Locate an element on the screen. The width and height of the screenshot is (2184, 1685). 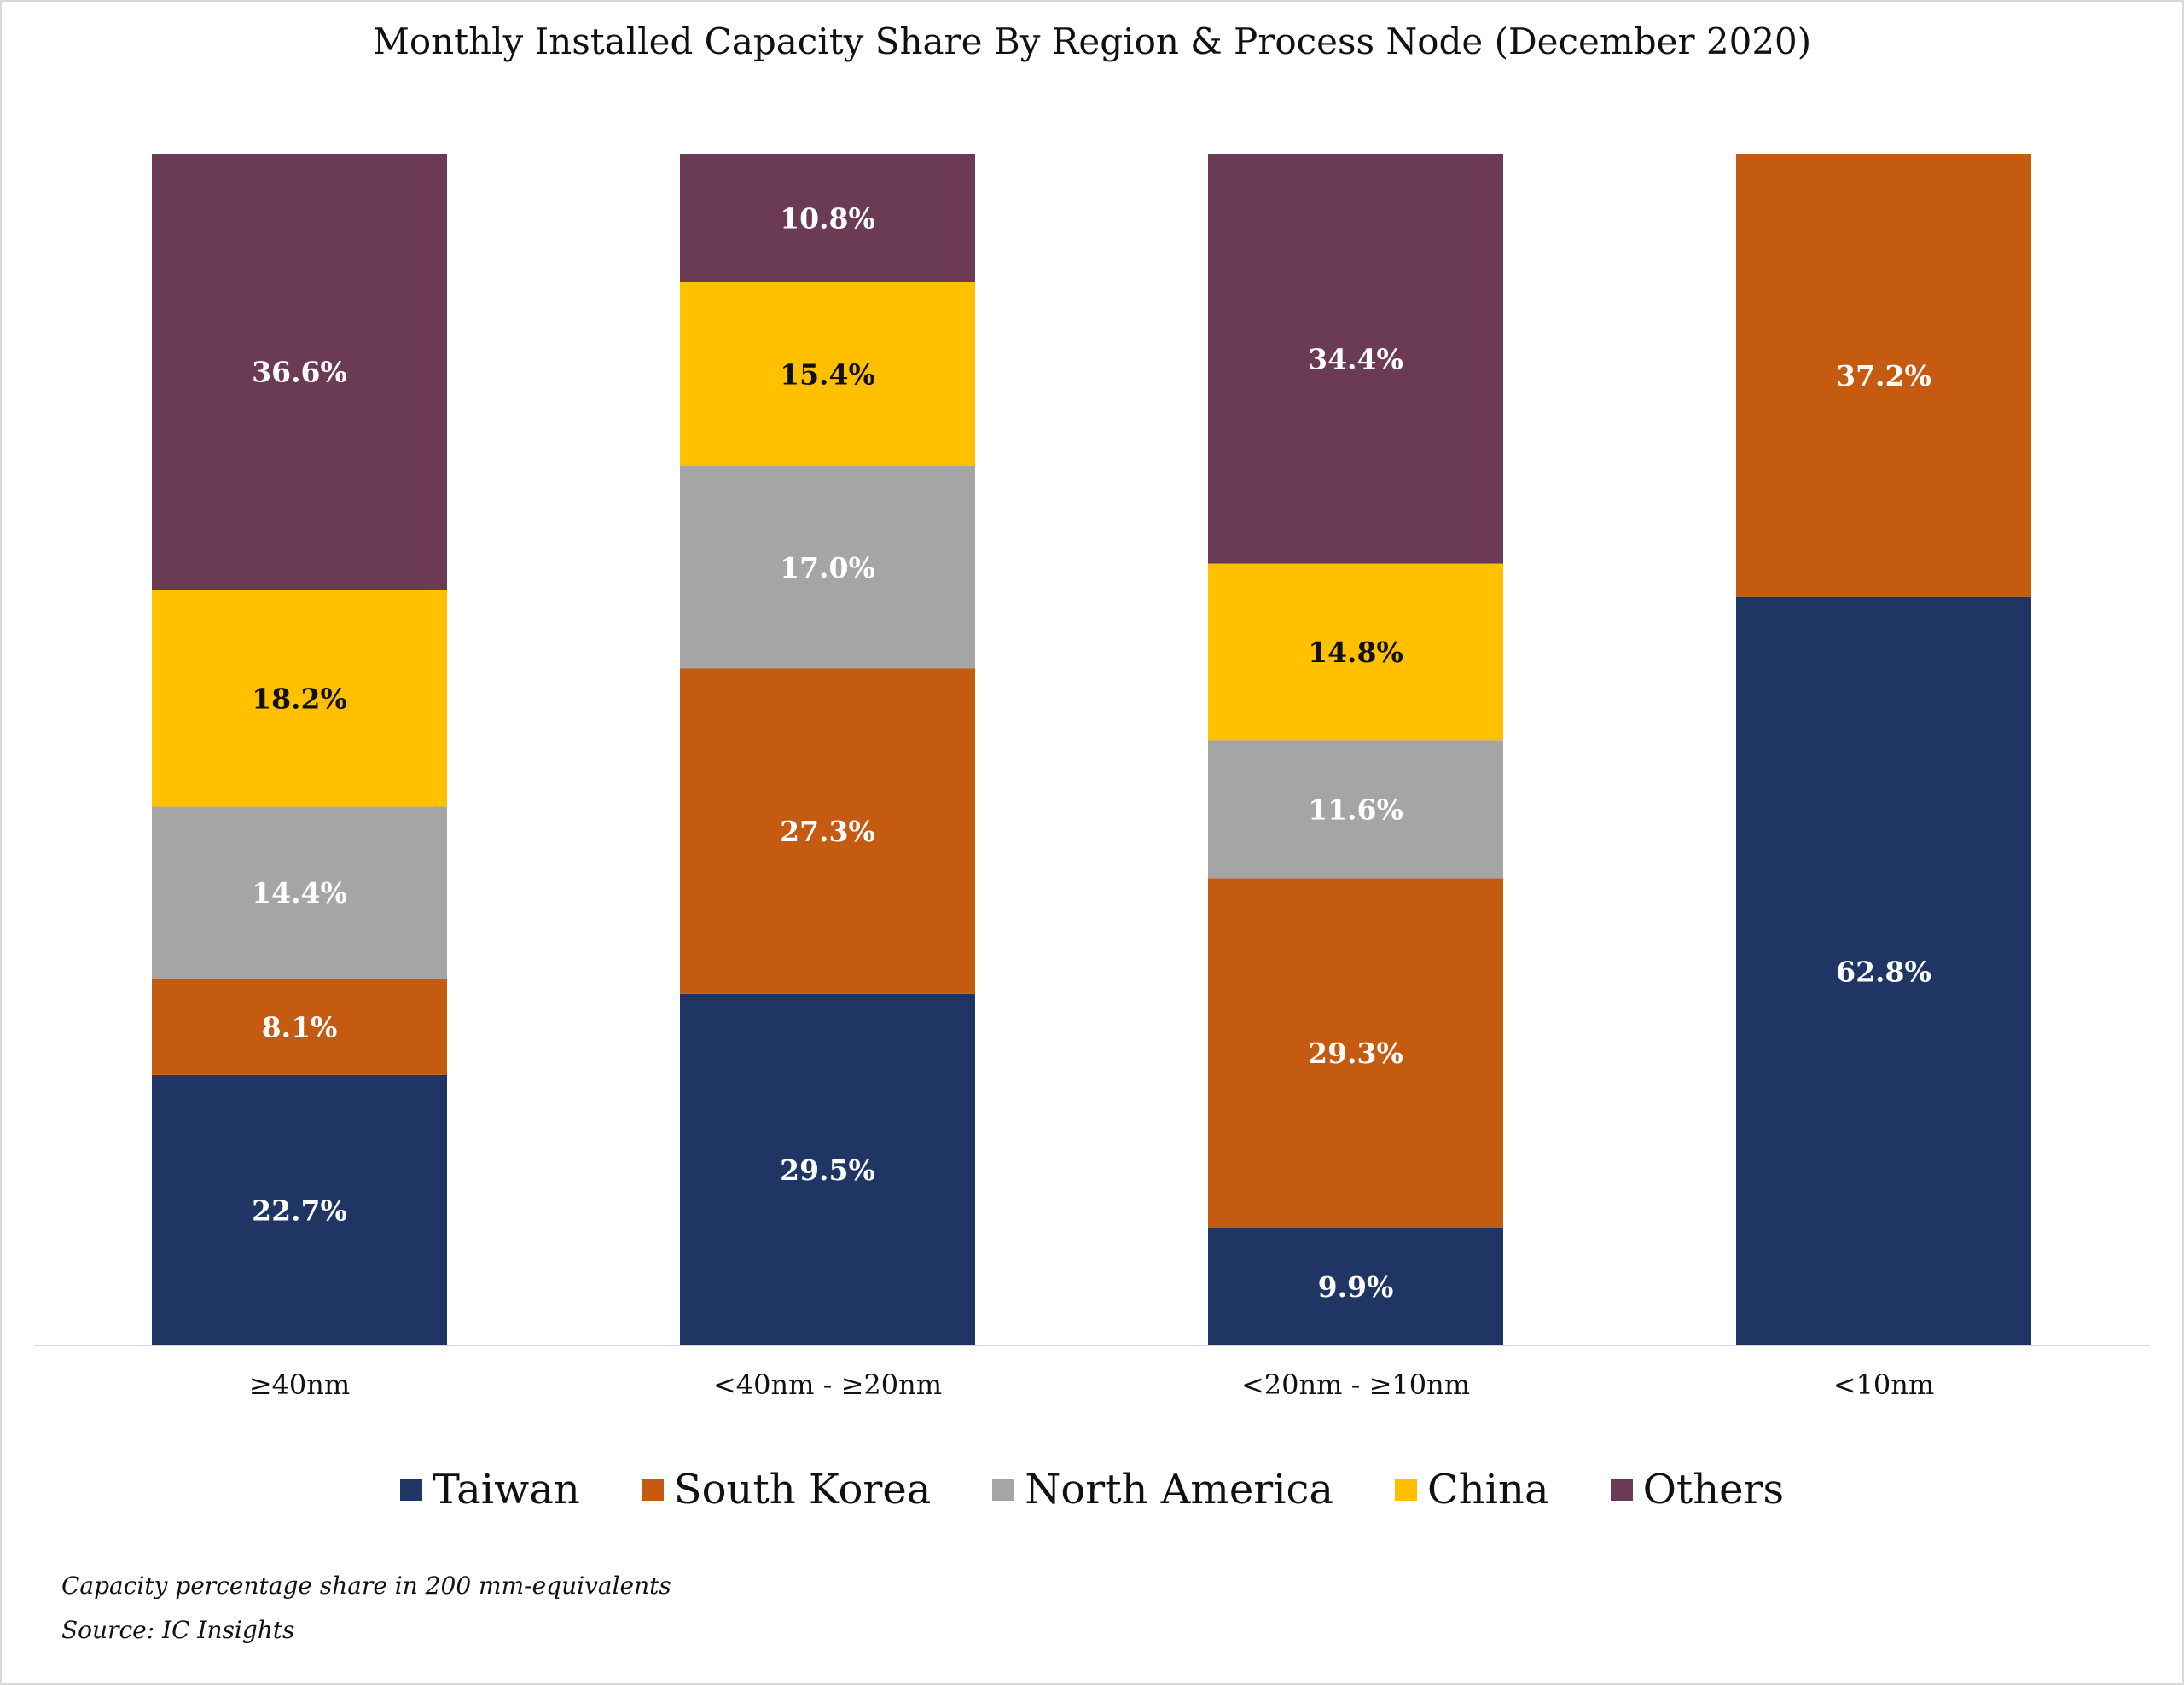
data-label-south-korea-2: 29.3% is located at coordinates (1356, 1053).